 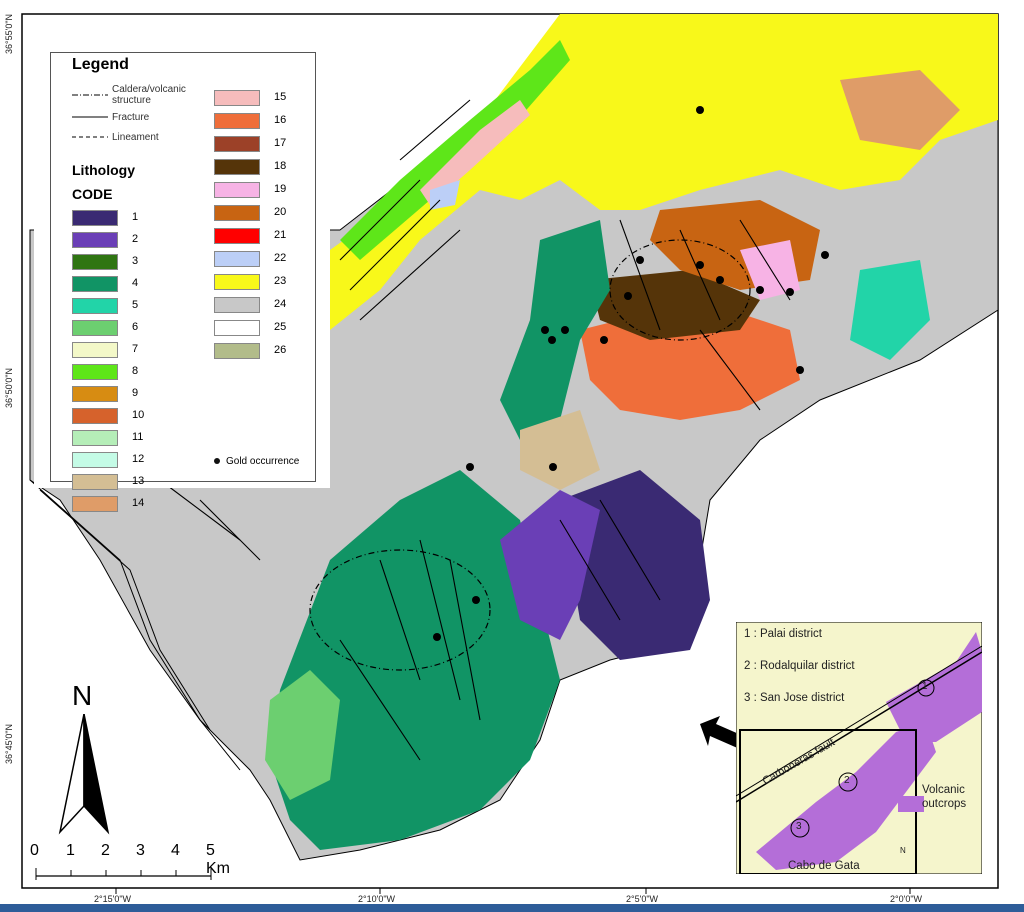 What do you see at coordinates (135, 217) in the screenshot?
I see `legend-code: 1` at bounding box center [135, 217].